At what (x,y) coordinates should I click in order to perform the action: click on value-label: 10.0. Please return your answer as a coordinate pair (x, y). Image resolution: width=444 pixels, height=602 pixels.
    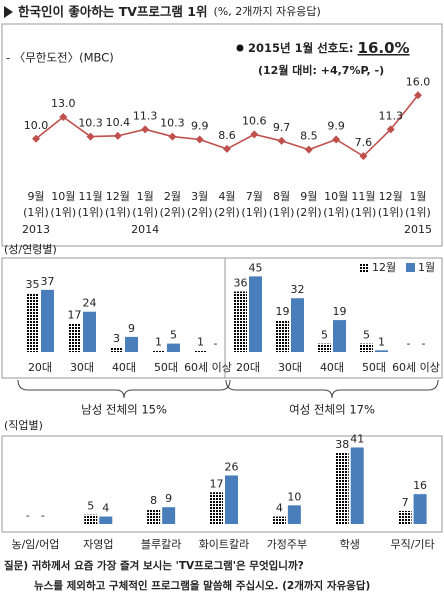
    Looking at the image, I should click on (36, 125).